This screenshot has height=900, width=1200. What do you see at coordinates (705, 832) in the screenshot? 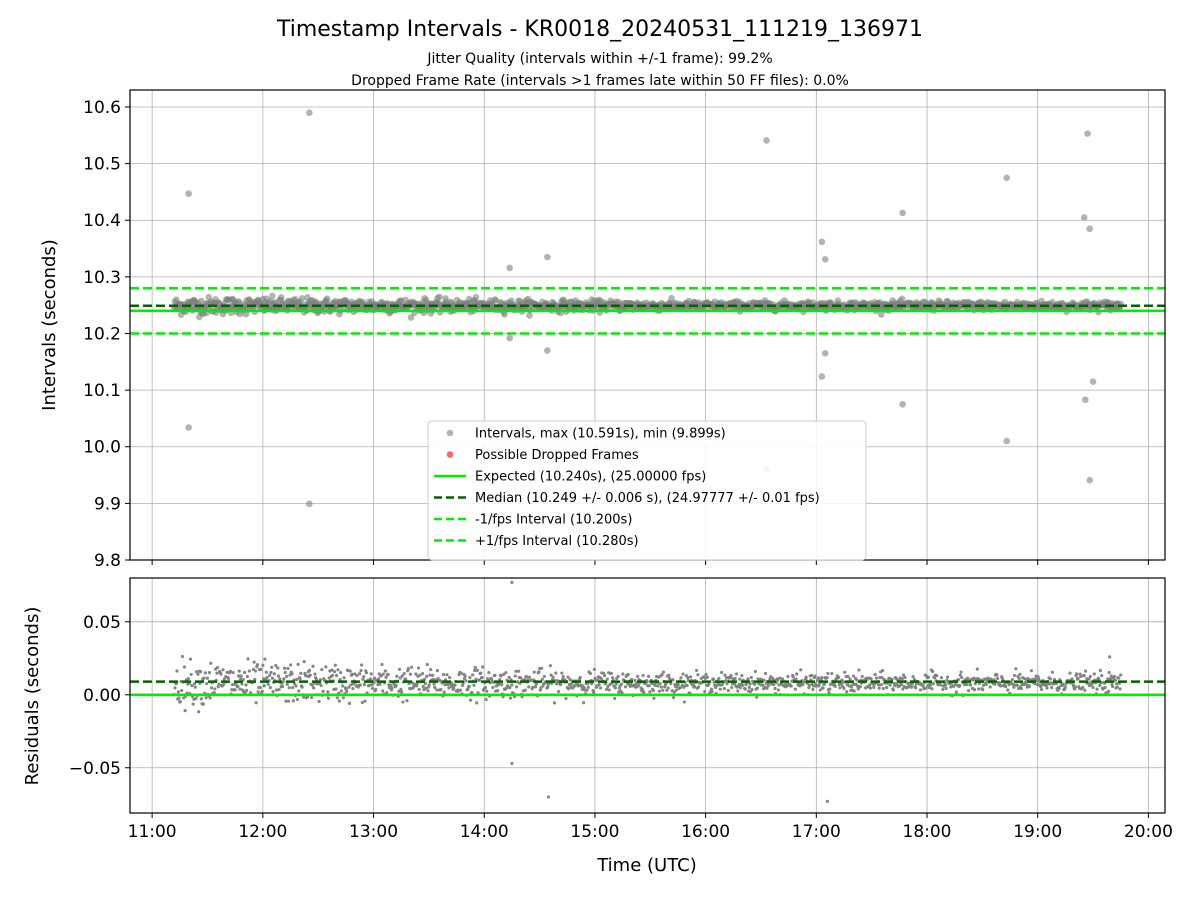
I see `xtick-label: 16:00` at bounding box center [705, 832].